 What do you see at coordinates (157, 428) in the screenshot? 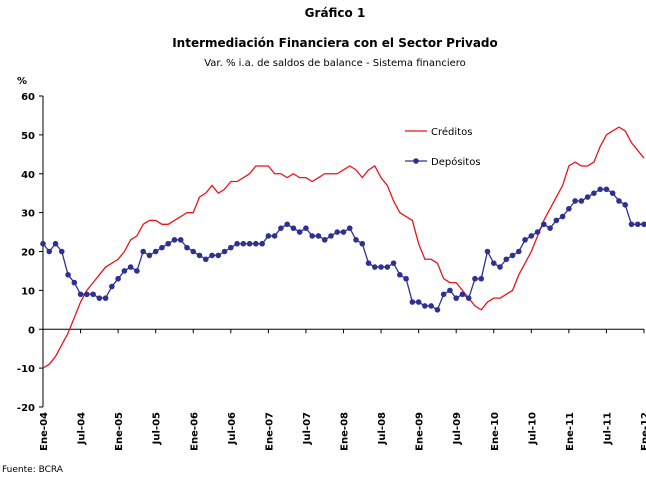
I see `x-tick-label: Jul-05` at bounding box center [157, 428].